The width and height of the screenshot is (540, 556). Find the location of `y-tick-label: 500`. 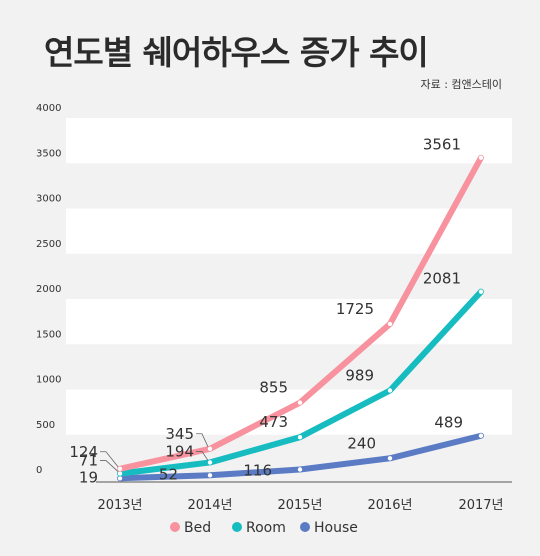

y-tick-label: 500 is located at coordinates (45, 425).